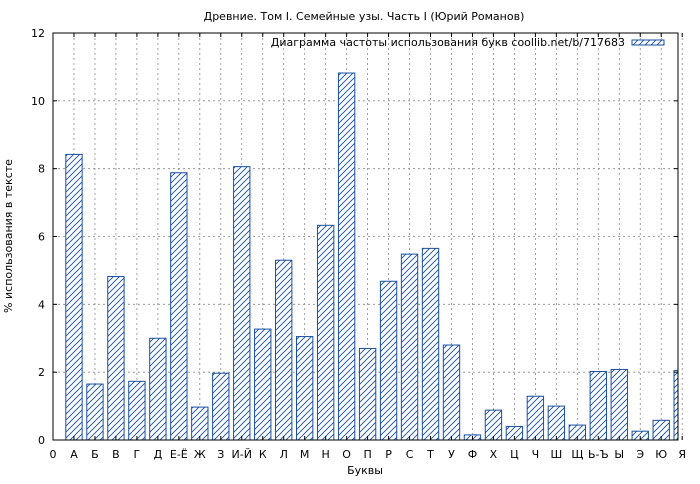 Image resolution: width=700 pixels, height=484 pixels. I want to click on y-tick-label: 10, so click(38, 101).